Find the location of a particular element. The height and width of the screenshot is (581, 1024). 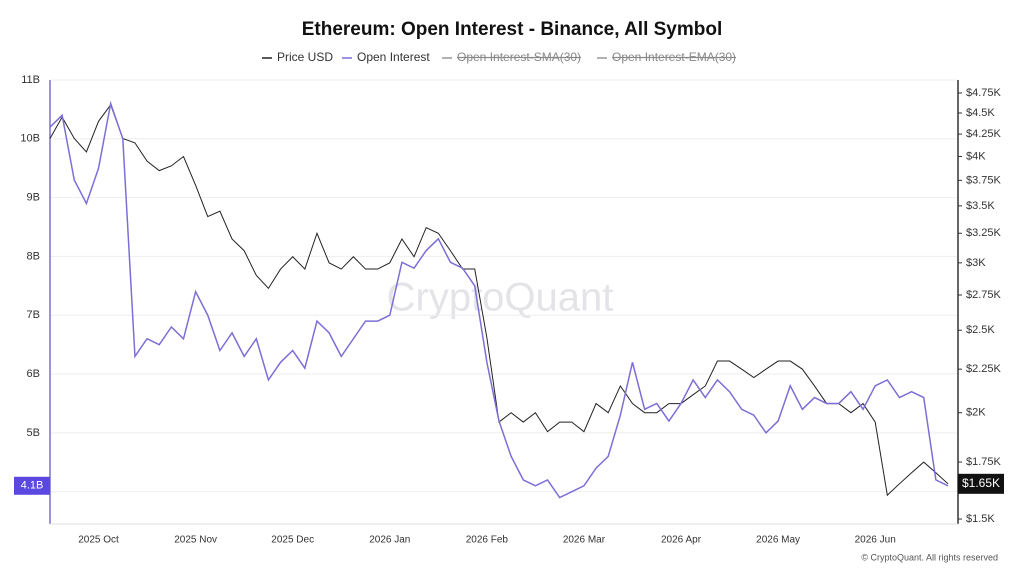

y-tick-label: 6B is located at coordinates (33, 374).